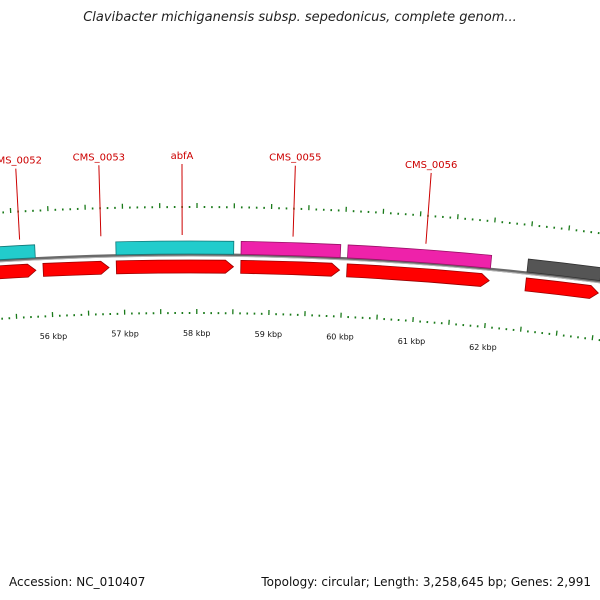  Describe the element at coordinates (125, 334) in the screenshot. I see `scale-label-57-kbp: 57 kbp` at that location.